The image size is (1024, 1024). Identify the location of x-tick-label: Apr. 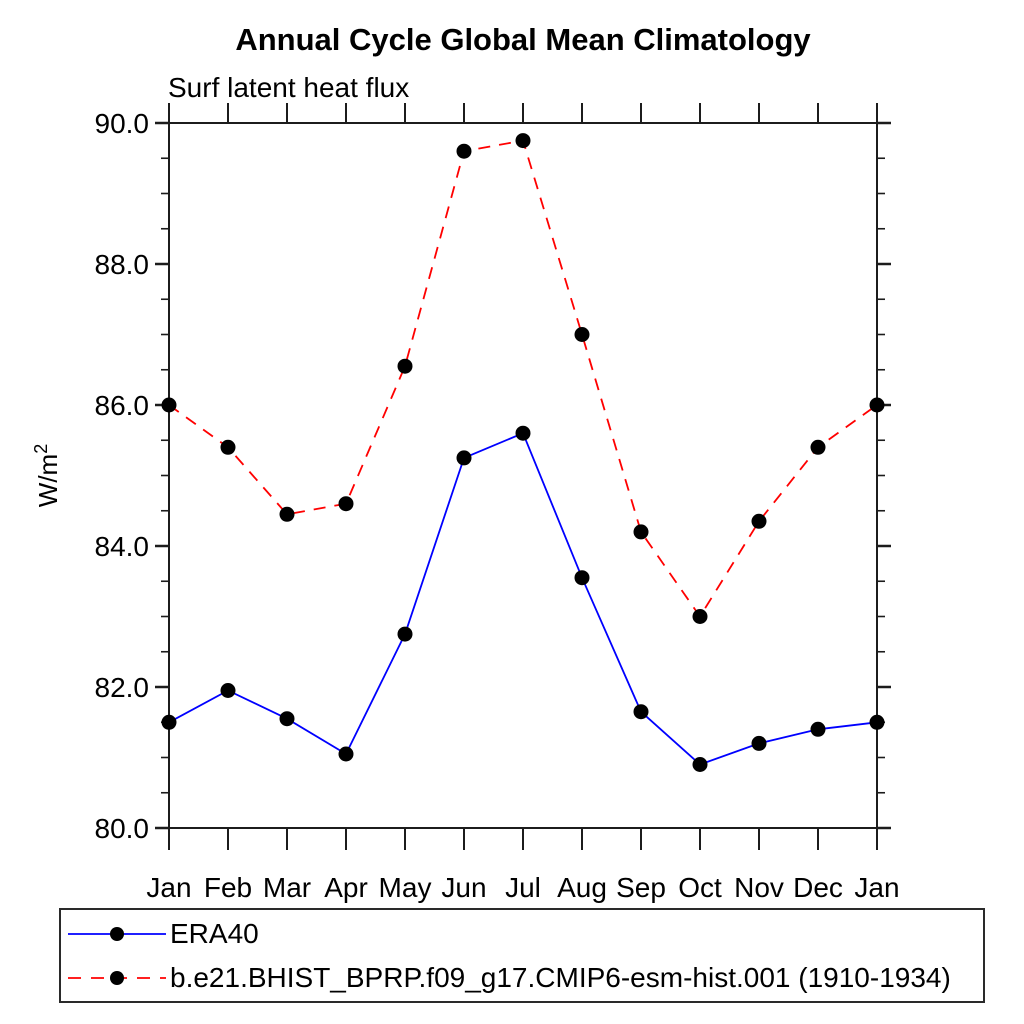
(346, 887).